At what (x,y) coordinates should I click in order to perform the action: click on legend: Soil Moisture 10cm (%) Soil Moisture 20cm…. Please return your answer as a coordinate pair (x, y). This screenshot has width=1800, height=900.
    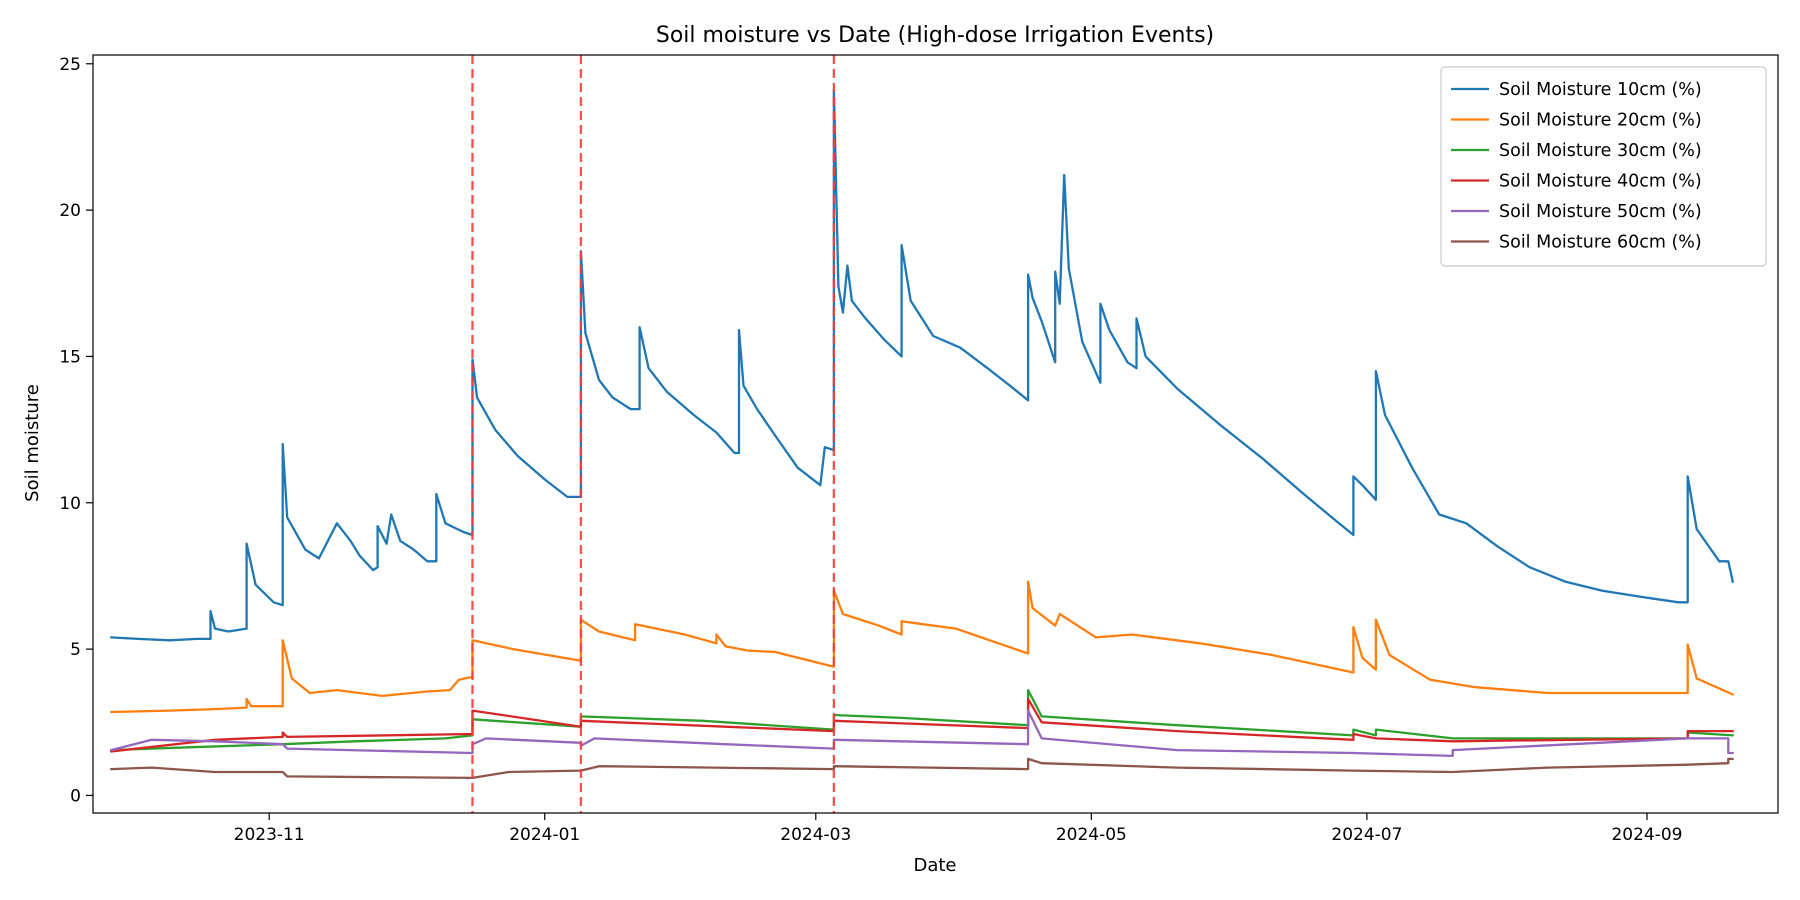
    Looking at the image, I should click on (1603, 166).